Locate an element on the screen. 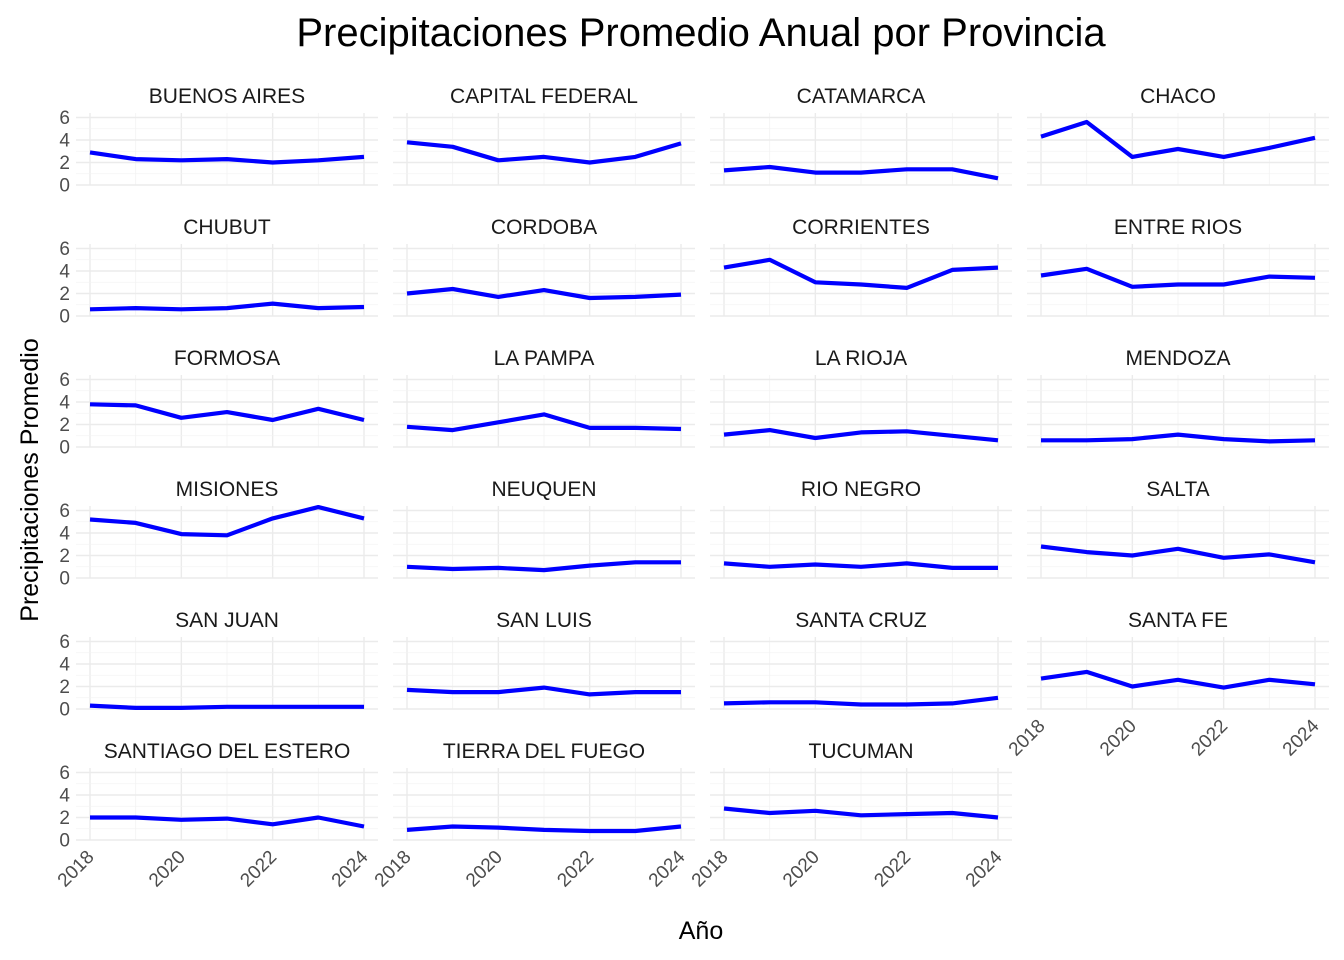  facet-panel: CAPITAL FEDERAL is located at coordinates (544, 135).